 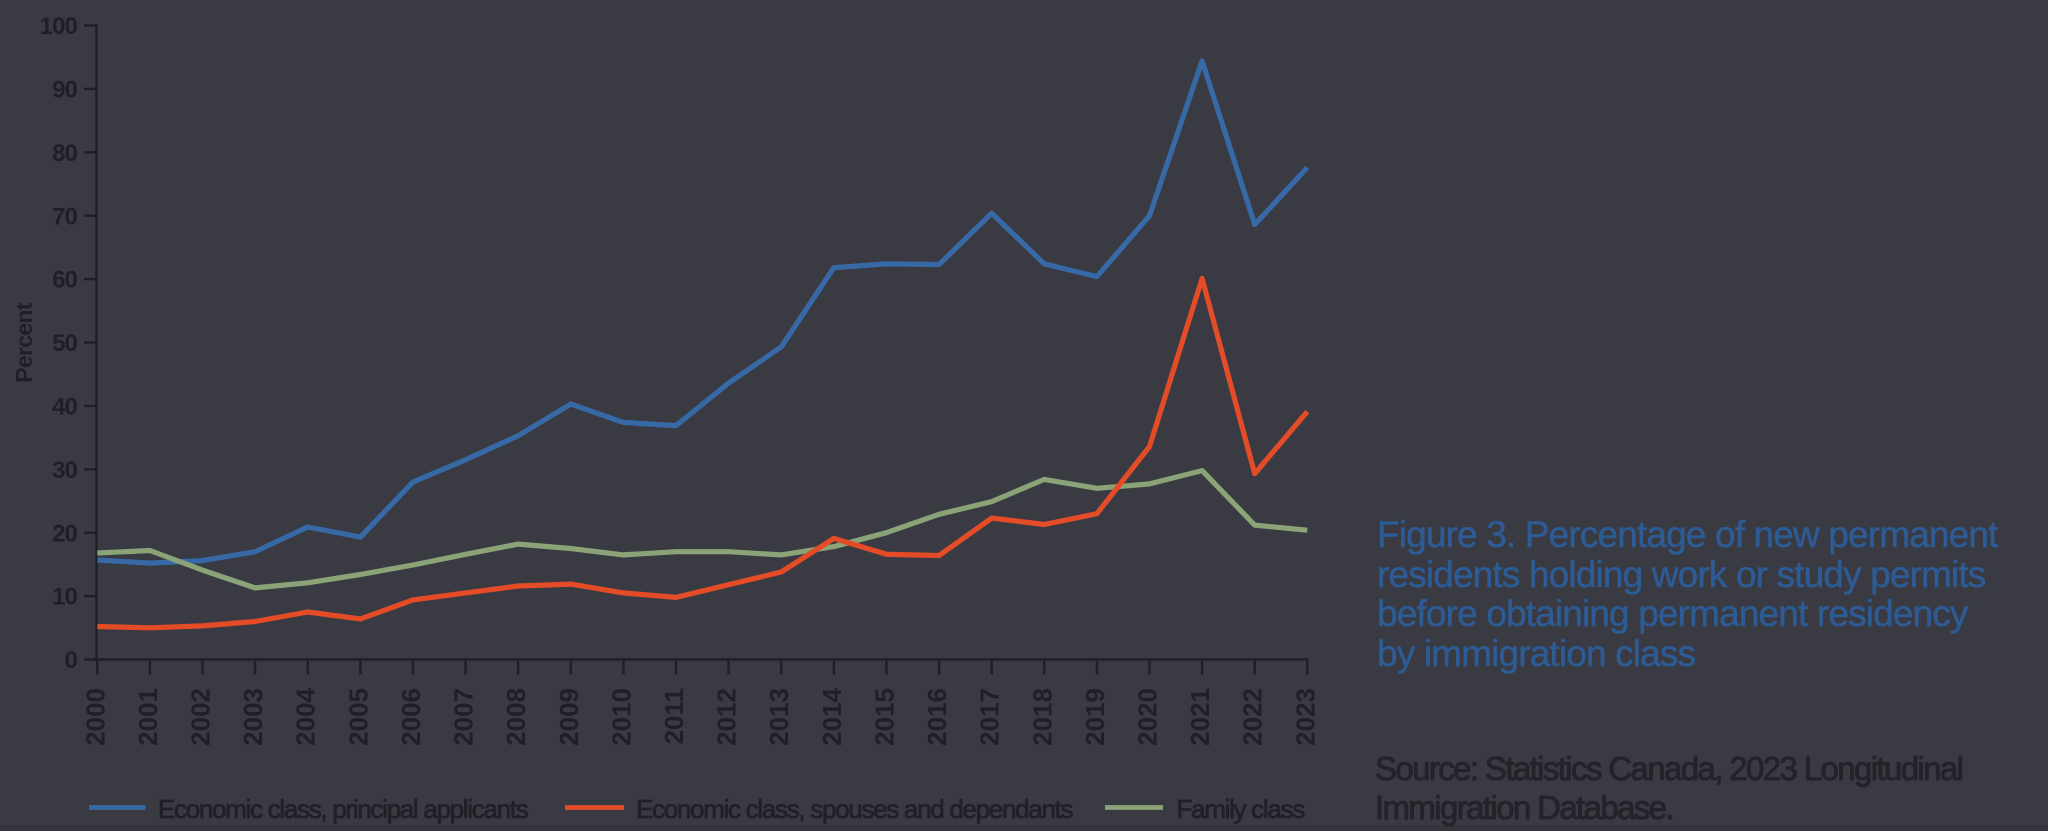 What do you see at coordinates (71, 660) in the screenshot?
I see `svg-text: 0` at bounding box center [71, 660].